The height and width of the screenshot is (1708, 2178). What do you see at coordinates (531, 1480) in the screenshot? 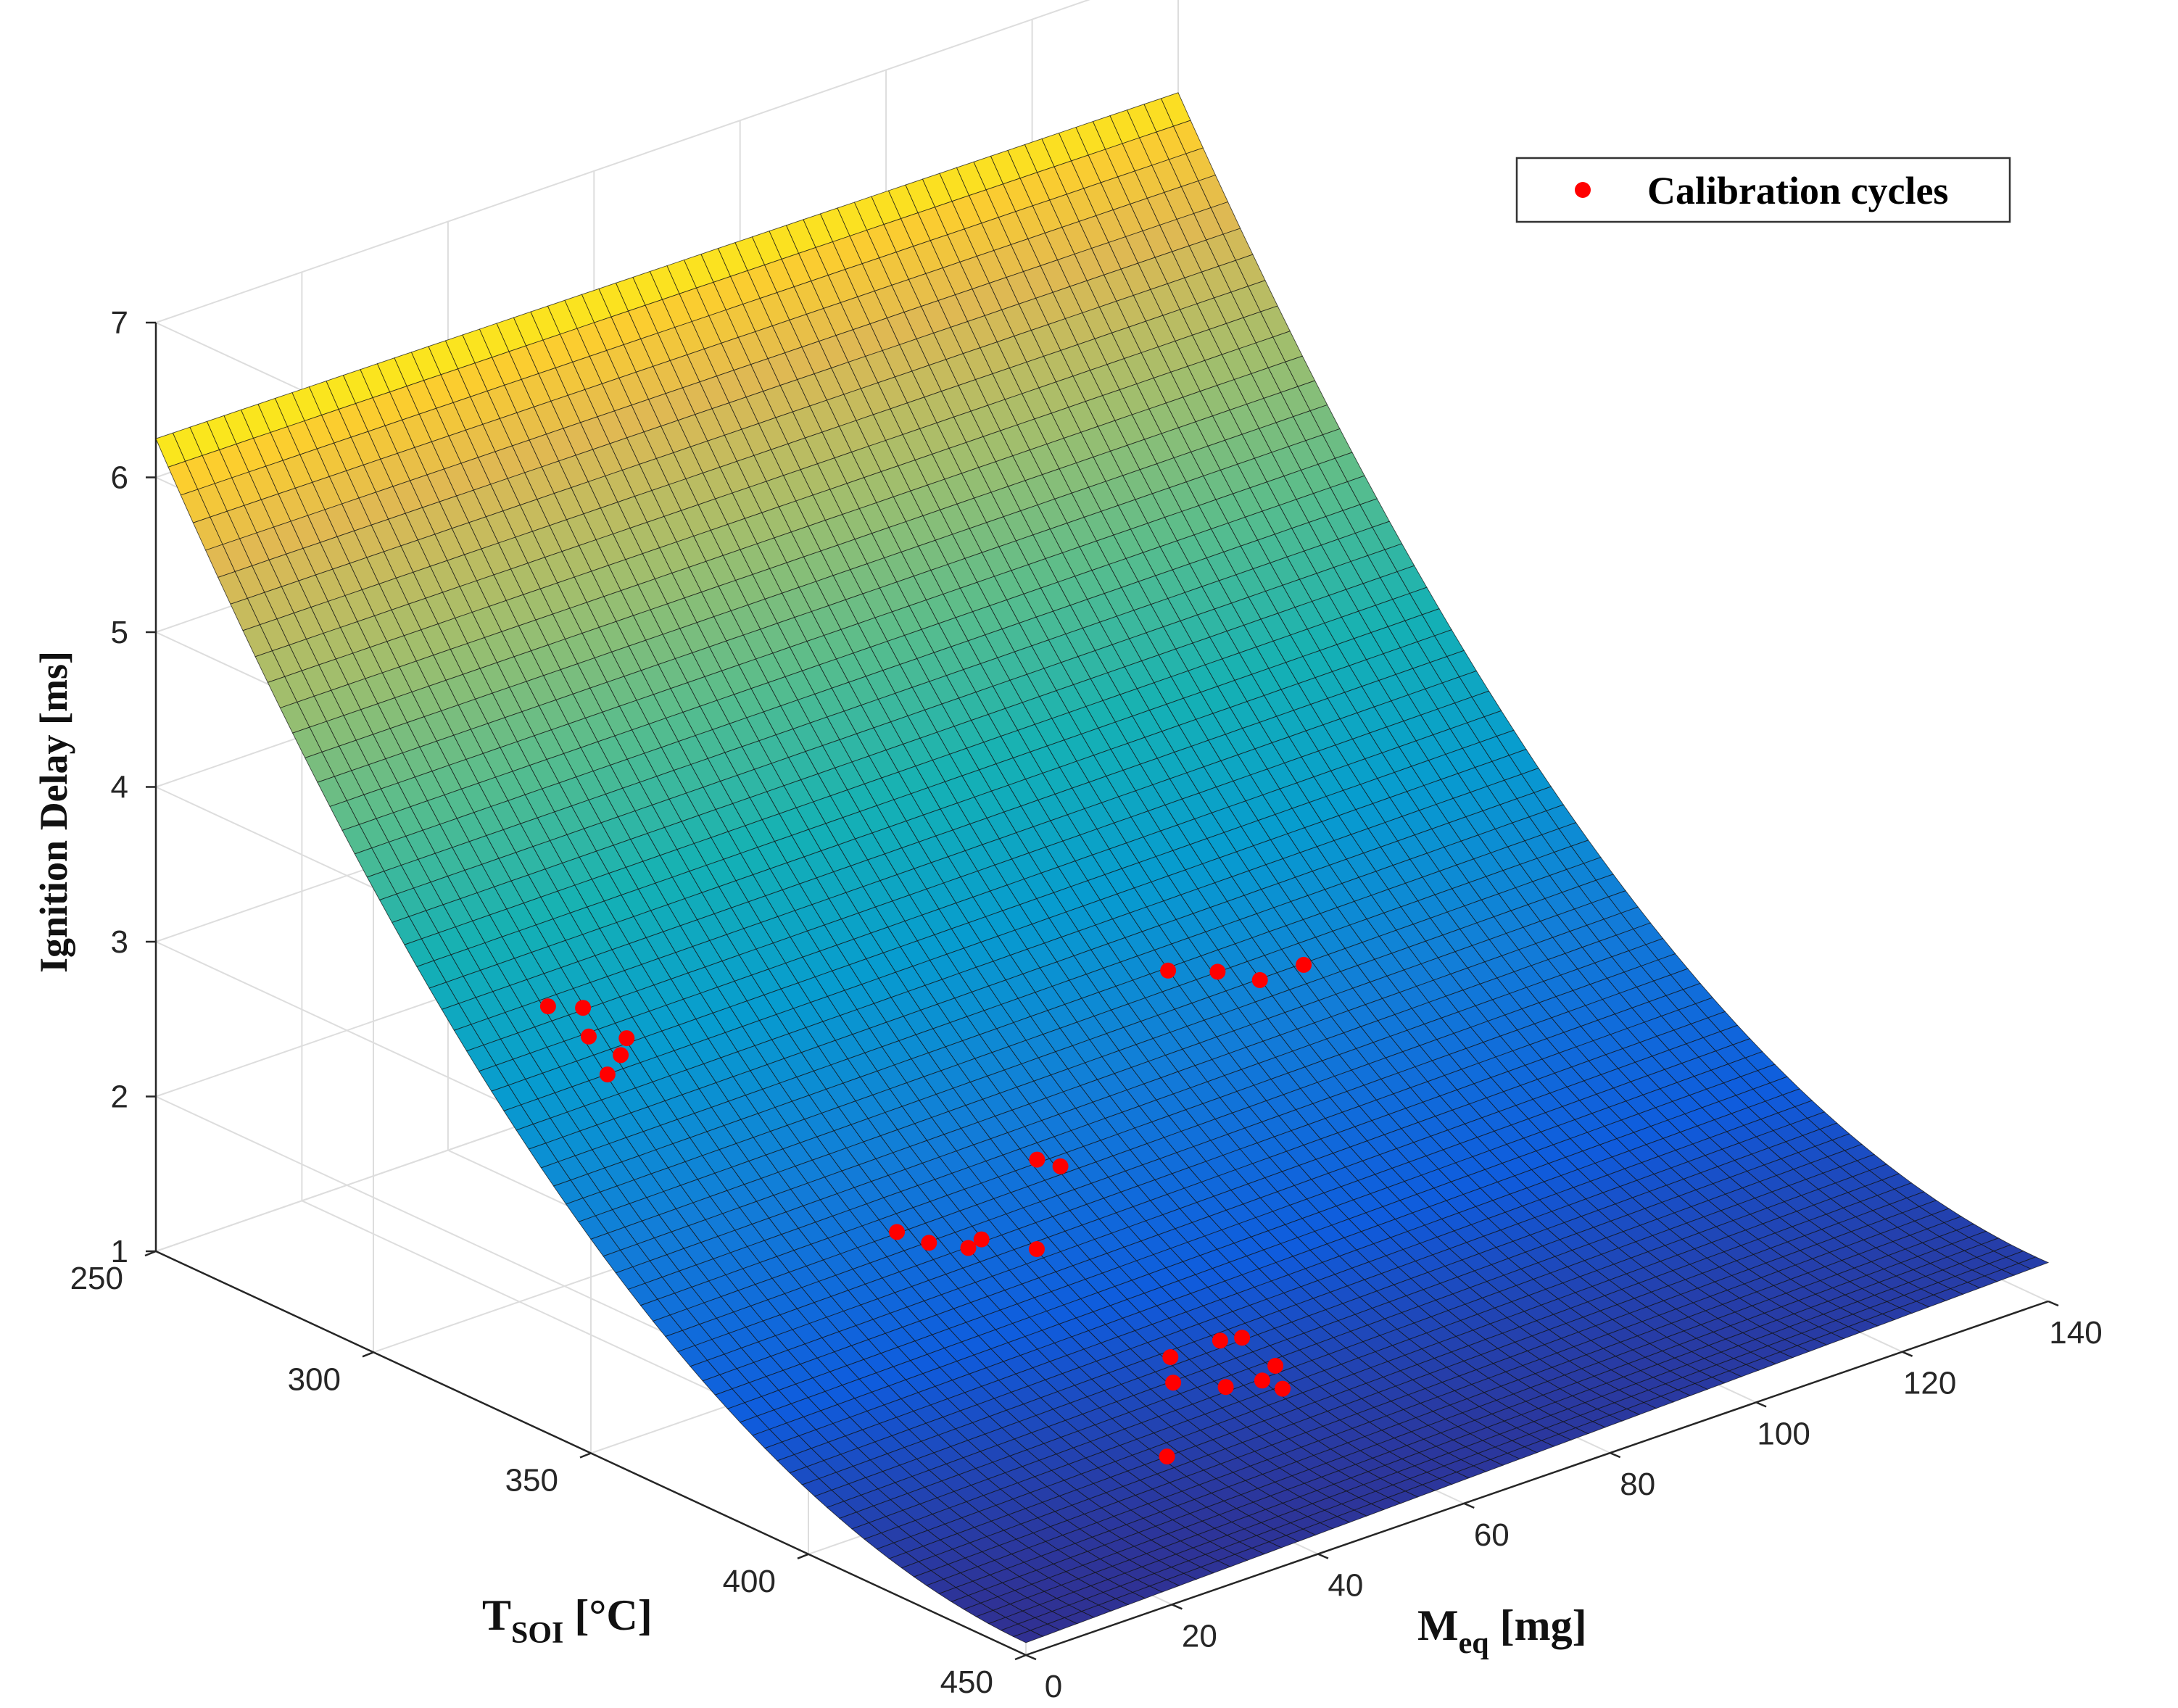
I see `t-tick-label: 350` at bounding box center [531, 1480].